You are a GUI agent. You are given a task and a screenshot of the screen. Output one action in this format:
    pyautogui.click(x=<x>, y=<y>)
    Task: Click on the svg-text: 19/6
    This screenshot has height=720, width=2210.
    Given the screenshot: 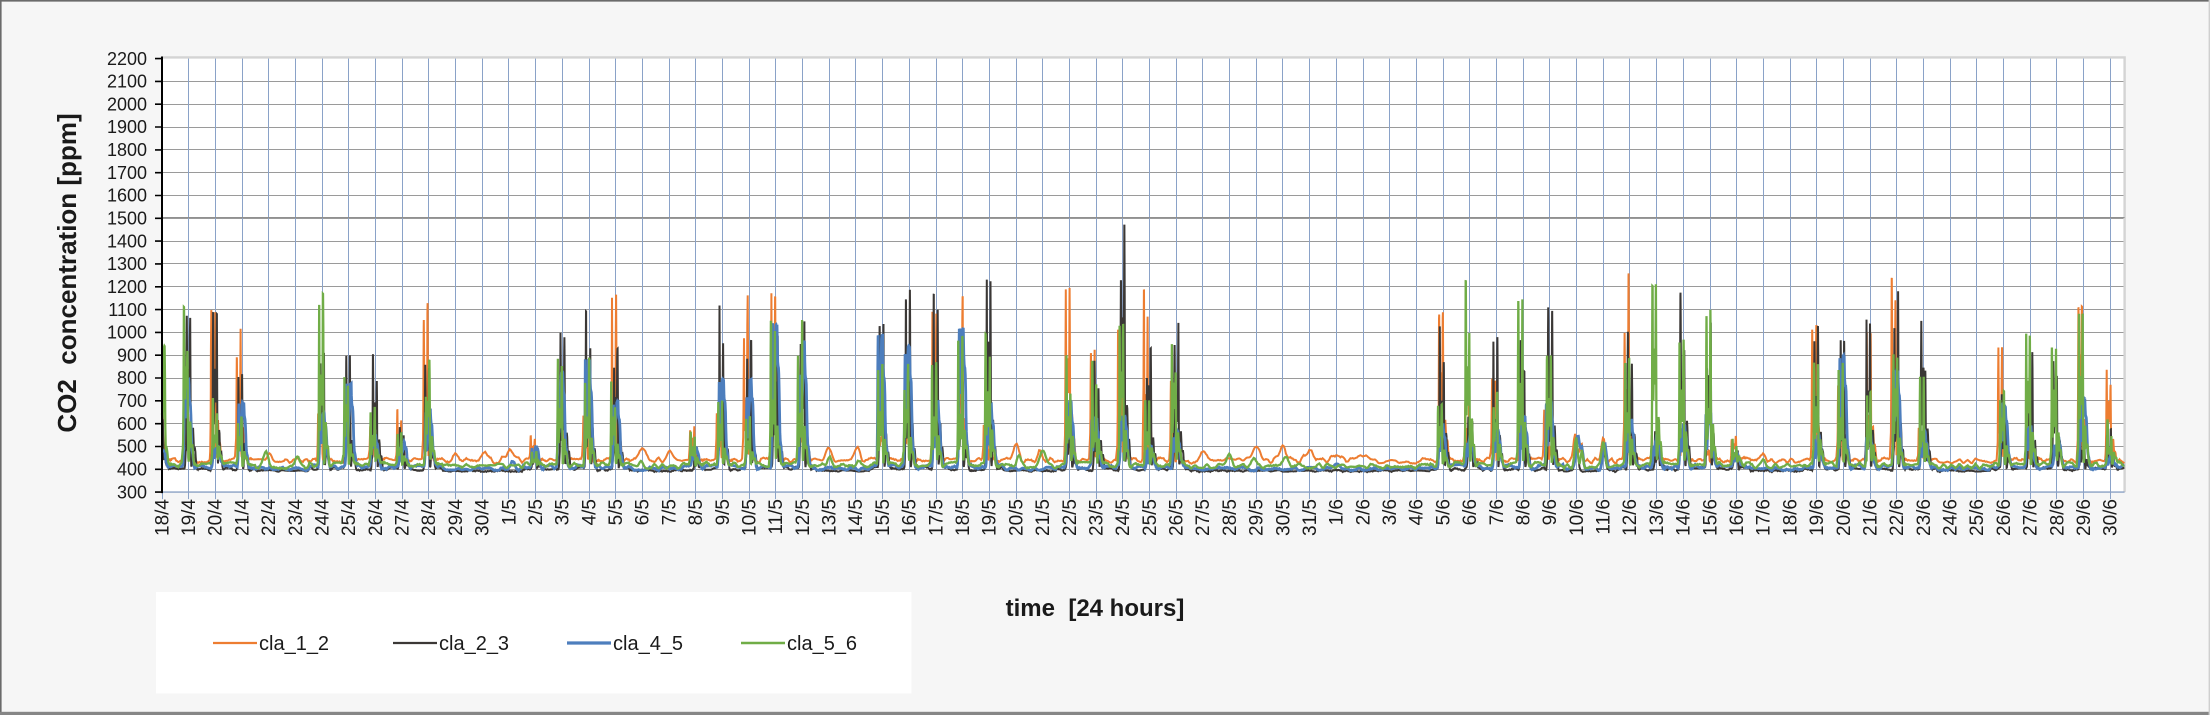 What is the action you would take?
    pyautogui.click(x=1817, y=517)
    